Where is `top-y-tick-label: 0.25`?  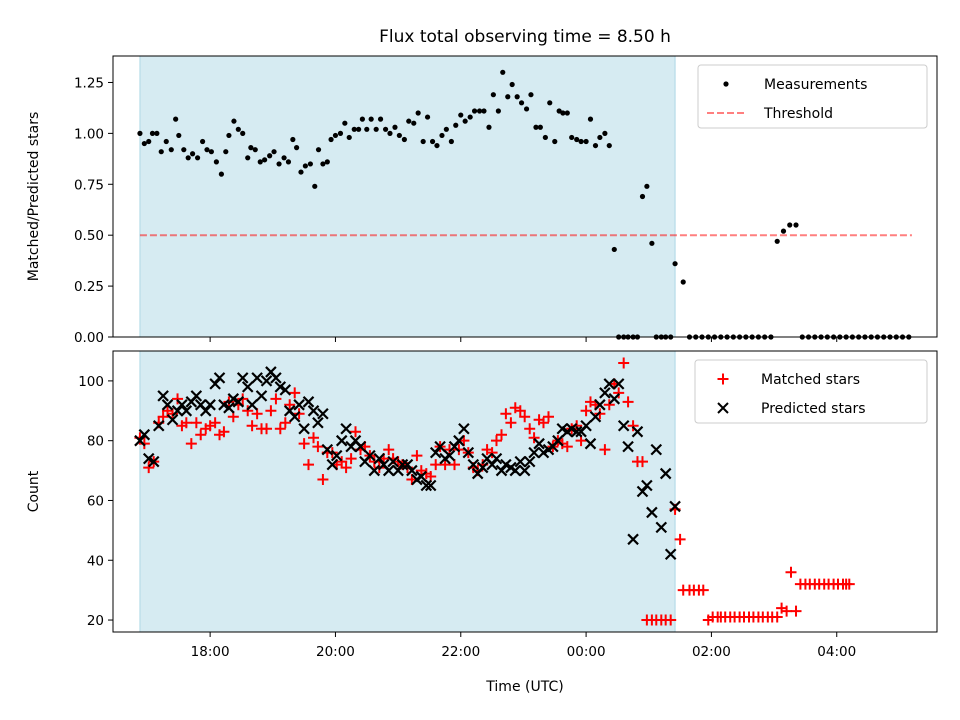
top-y-tick-label: 0.25 is located at coordinates (89, 287).